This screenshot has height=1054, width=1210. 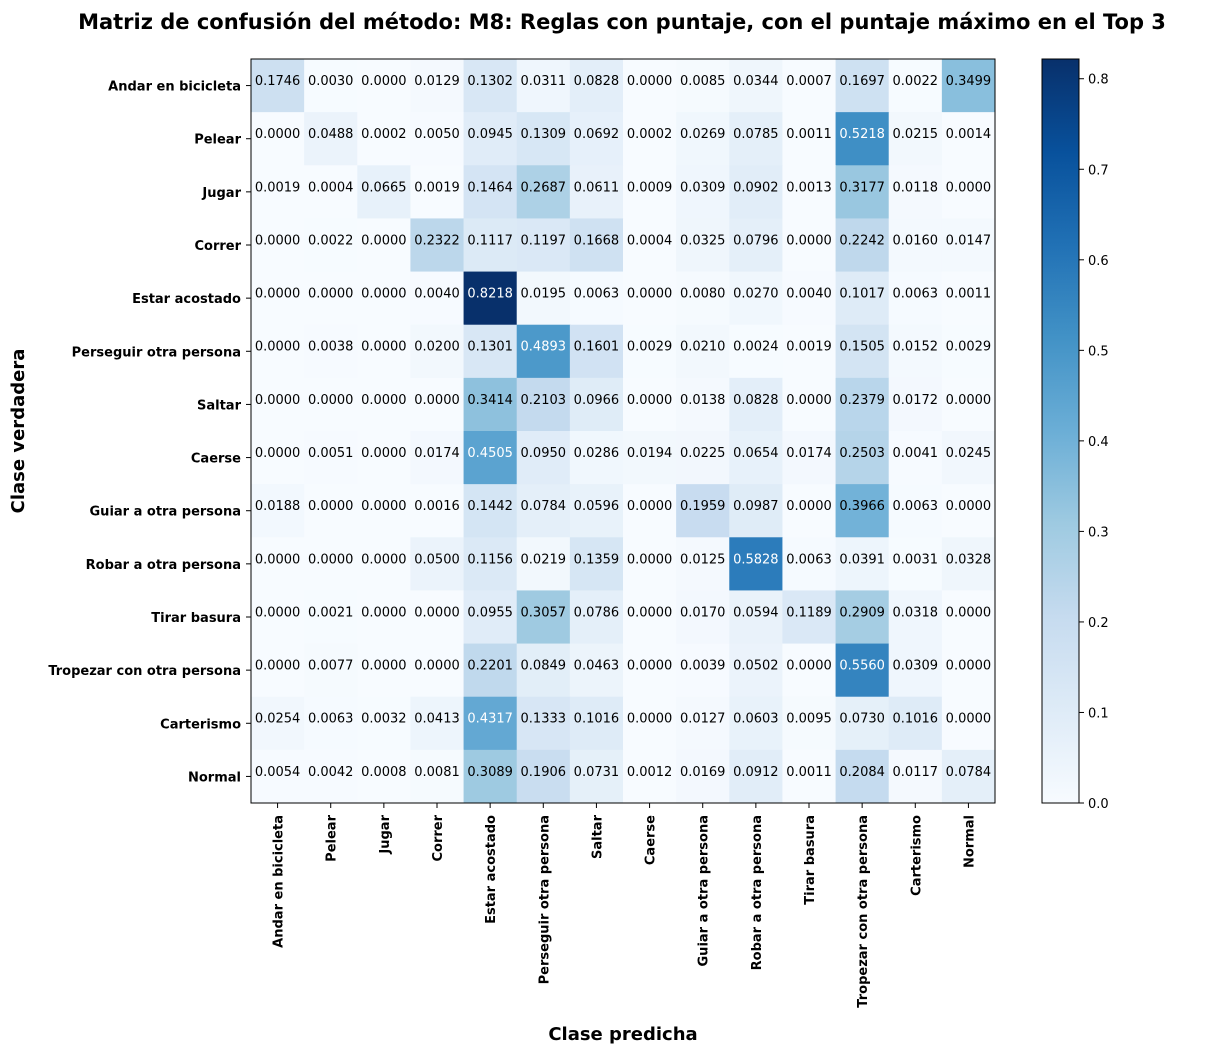 What do you see at coordinates (916, 772) in the screenshot?
I see `cell-value-label: 0.0117` at bounding box center [916, 772].